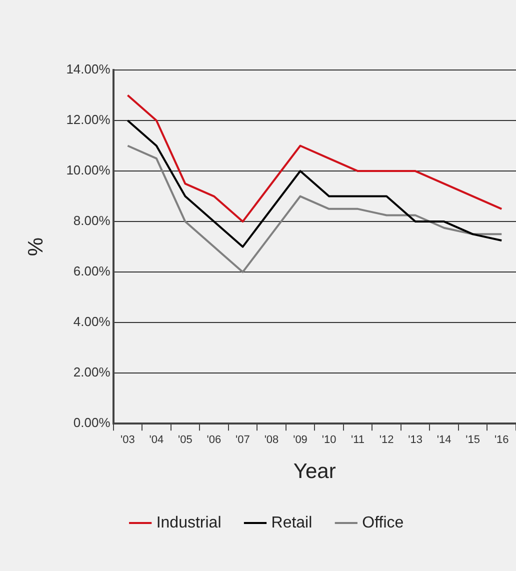 The image size is (516, 571). I want to click on x-tick-label: '16, so click(501, 440).